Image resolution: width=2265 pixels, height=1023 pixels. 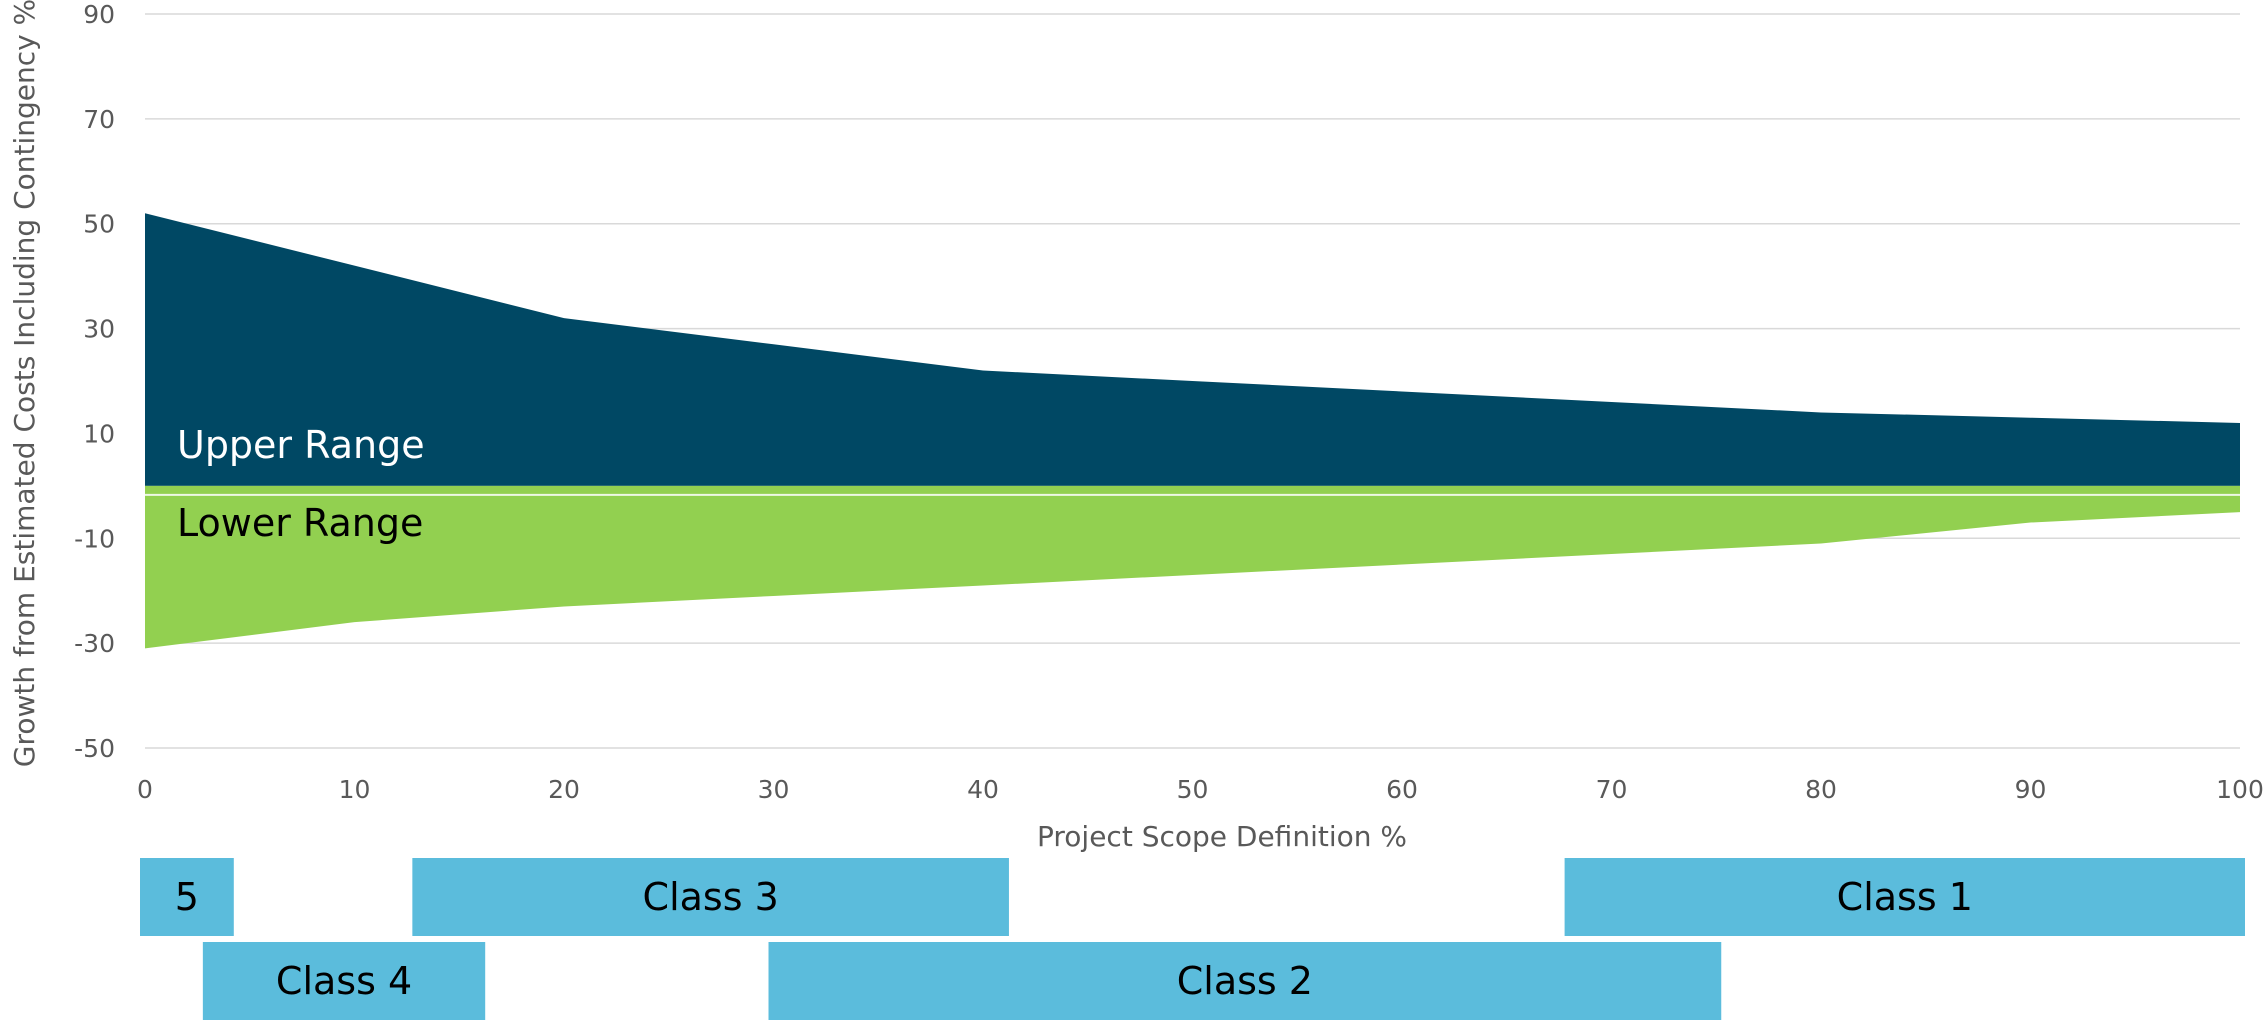 What do you see at coordinates (1192, 939) in the screenshot?
I see `estimate-class-bars: 5 Class 4 Class 3 Class 2 Class 1` at bounding box center [1192, 939].